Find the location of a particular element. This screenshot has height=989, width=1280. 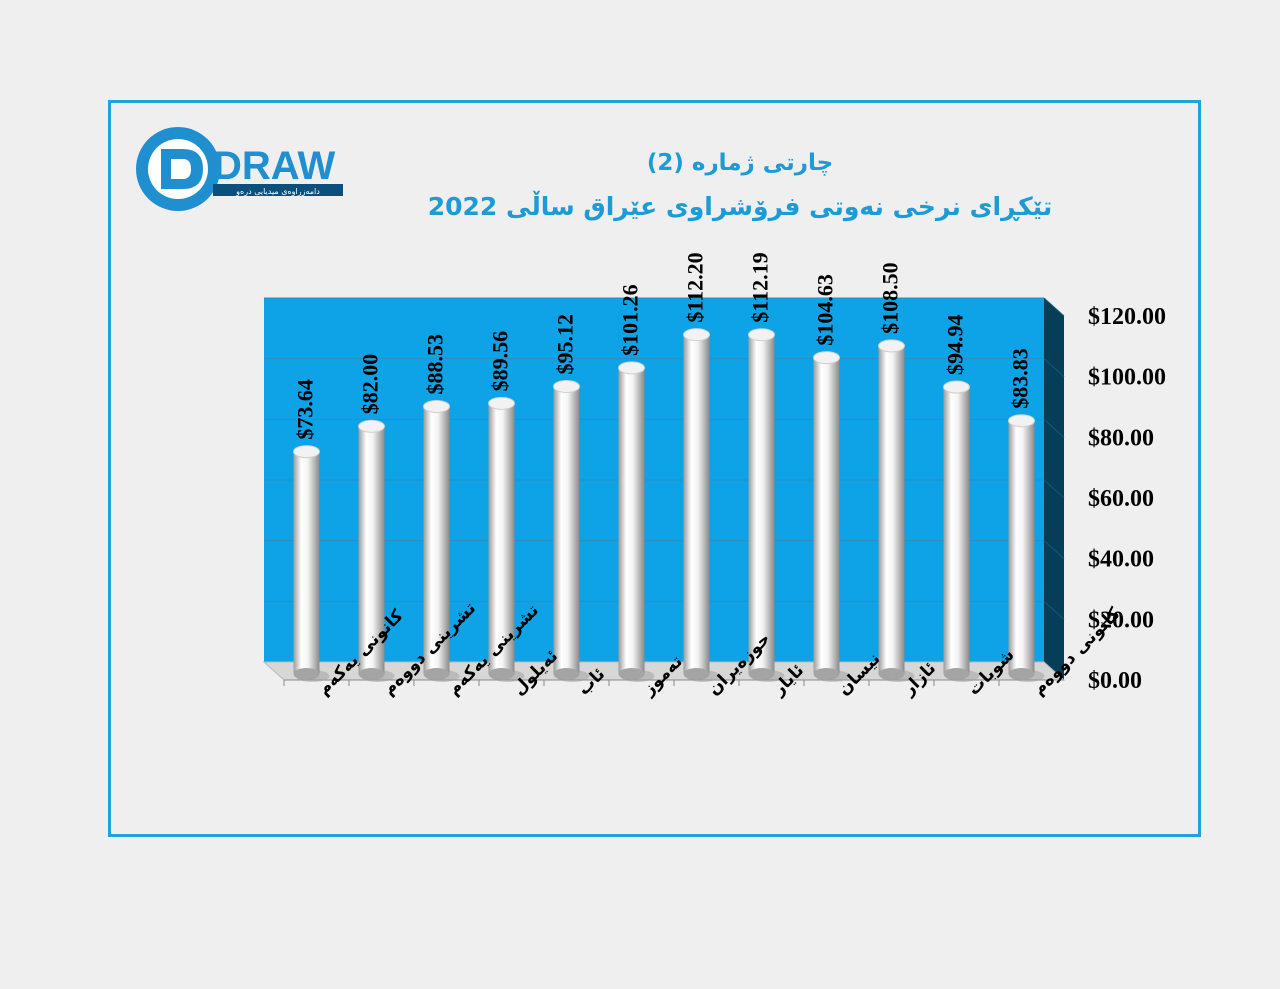

bar-value-label: $82.00 is located at coordinates (370, 384).